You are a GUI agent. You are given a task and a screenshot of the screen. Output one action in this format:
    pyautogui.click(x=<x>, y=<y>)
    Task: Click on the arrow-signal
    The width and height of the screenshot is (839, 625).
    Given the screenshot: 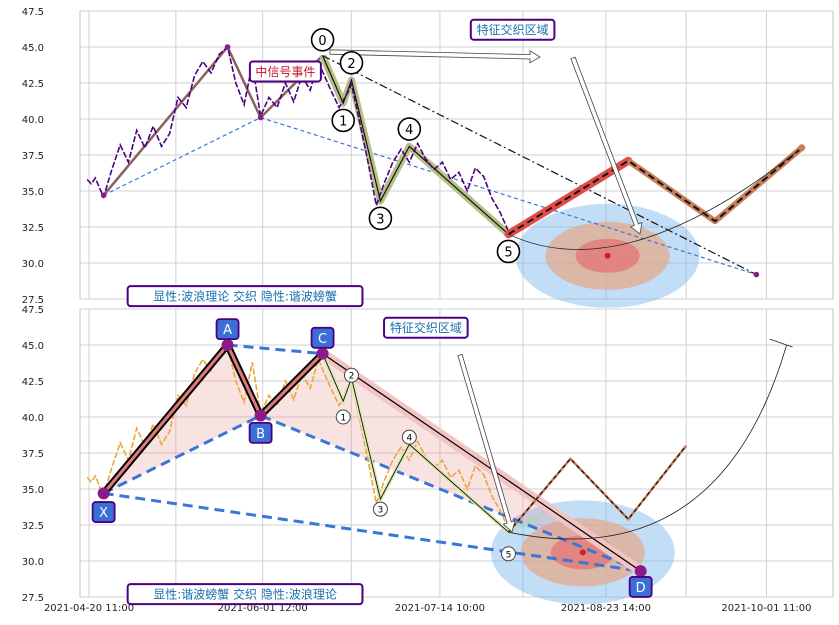 What is the action you would take?
    pyautogui.click(x=435, y=56)
    